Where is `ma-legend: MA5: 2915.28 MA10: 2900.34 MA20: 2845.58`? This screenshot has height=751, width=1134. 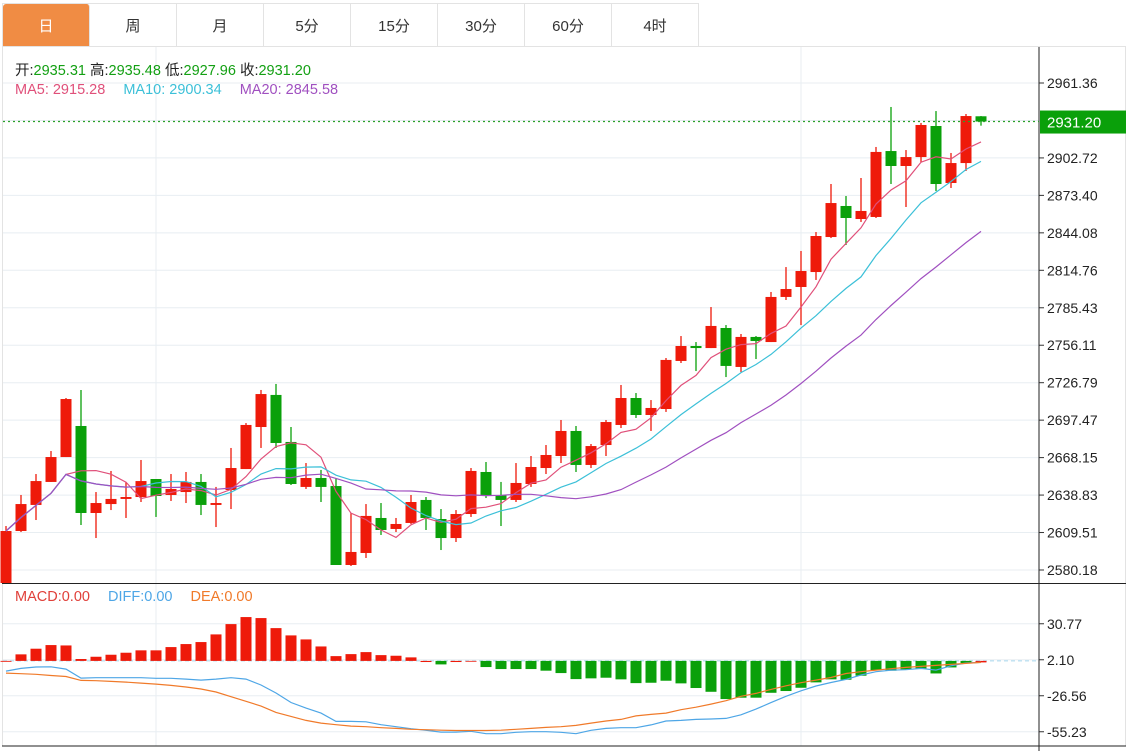
ma-legend: MA5: 2915.28 MA10: 2900.34 MA20: 2845.58 is located at coordinates (176, 90).